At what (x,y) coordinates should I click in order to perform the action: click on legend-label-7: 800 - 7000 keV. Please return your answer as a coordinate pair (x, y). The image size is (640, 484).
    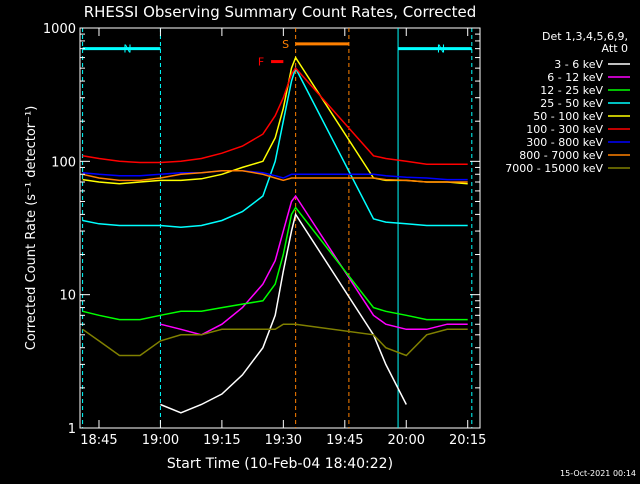
    Looking at the image, I should click on (561, 155).